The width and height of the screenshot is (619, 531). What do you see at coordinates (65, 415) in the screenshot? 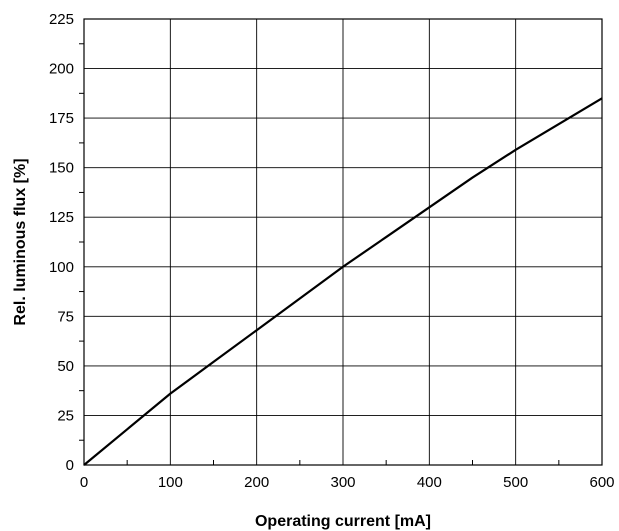
I see `y-tick-label: 25` at bounding box center [65, 415].